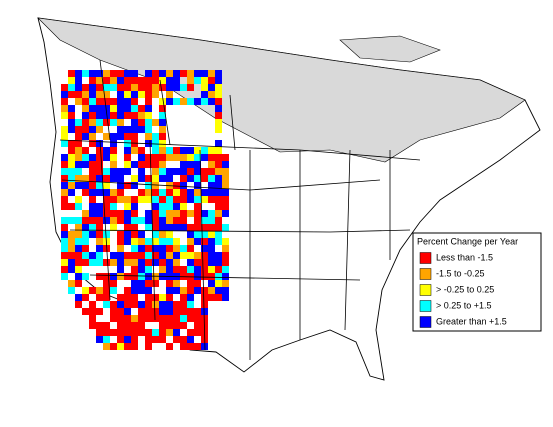  I want to click on legend-box, so click(477, 282).